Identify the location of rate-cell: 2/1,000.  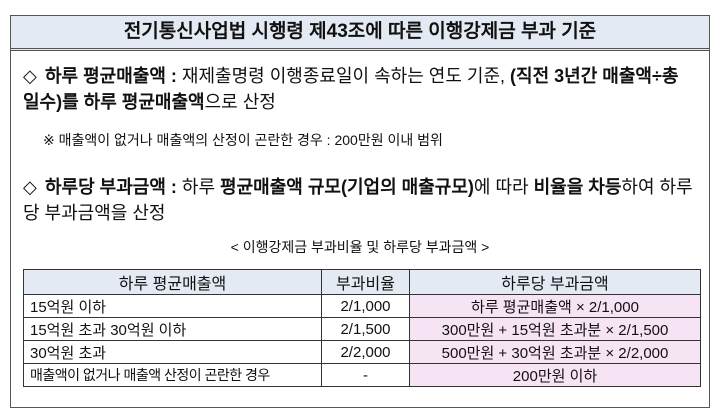
(365, 306).